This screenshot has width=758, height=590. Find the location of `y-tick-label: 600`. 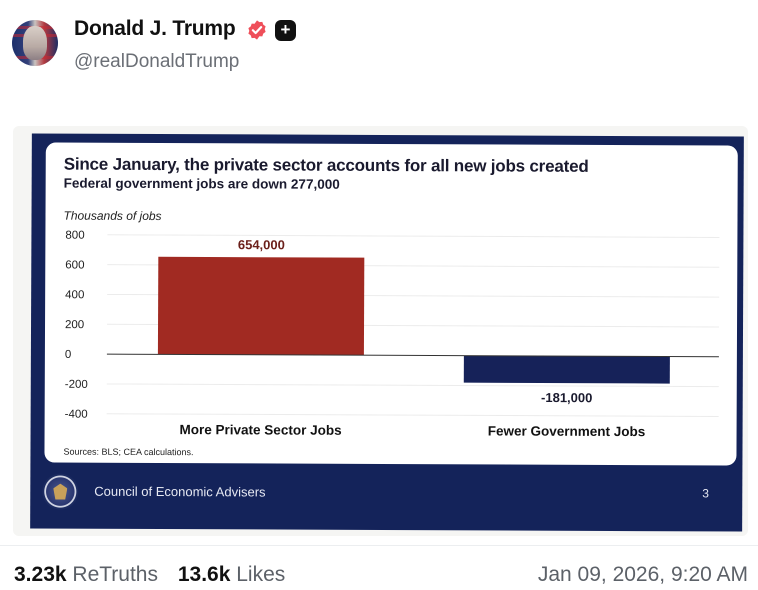

y-tick-label: 600 is located at coordinates (74, 265).